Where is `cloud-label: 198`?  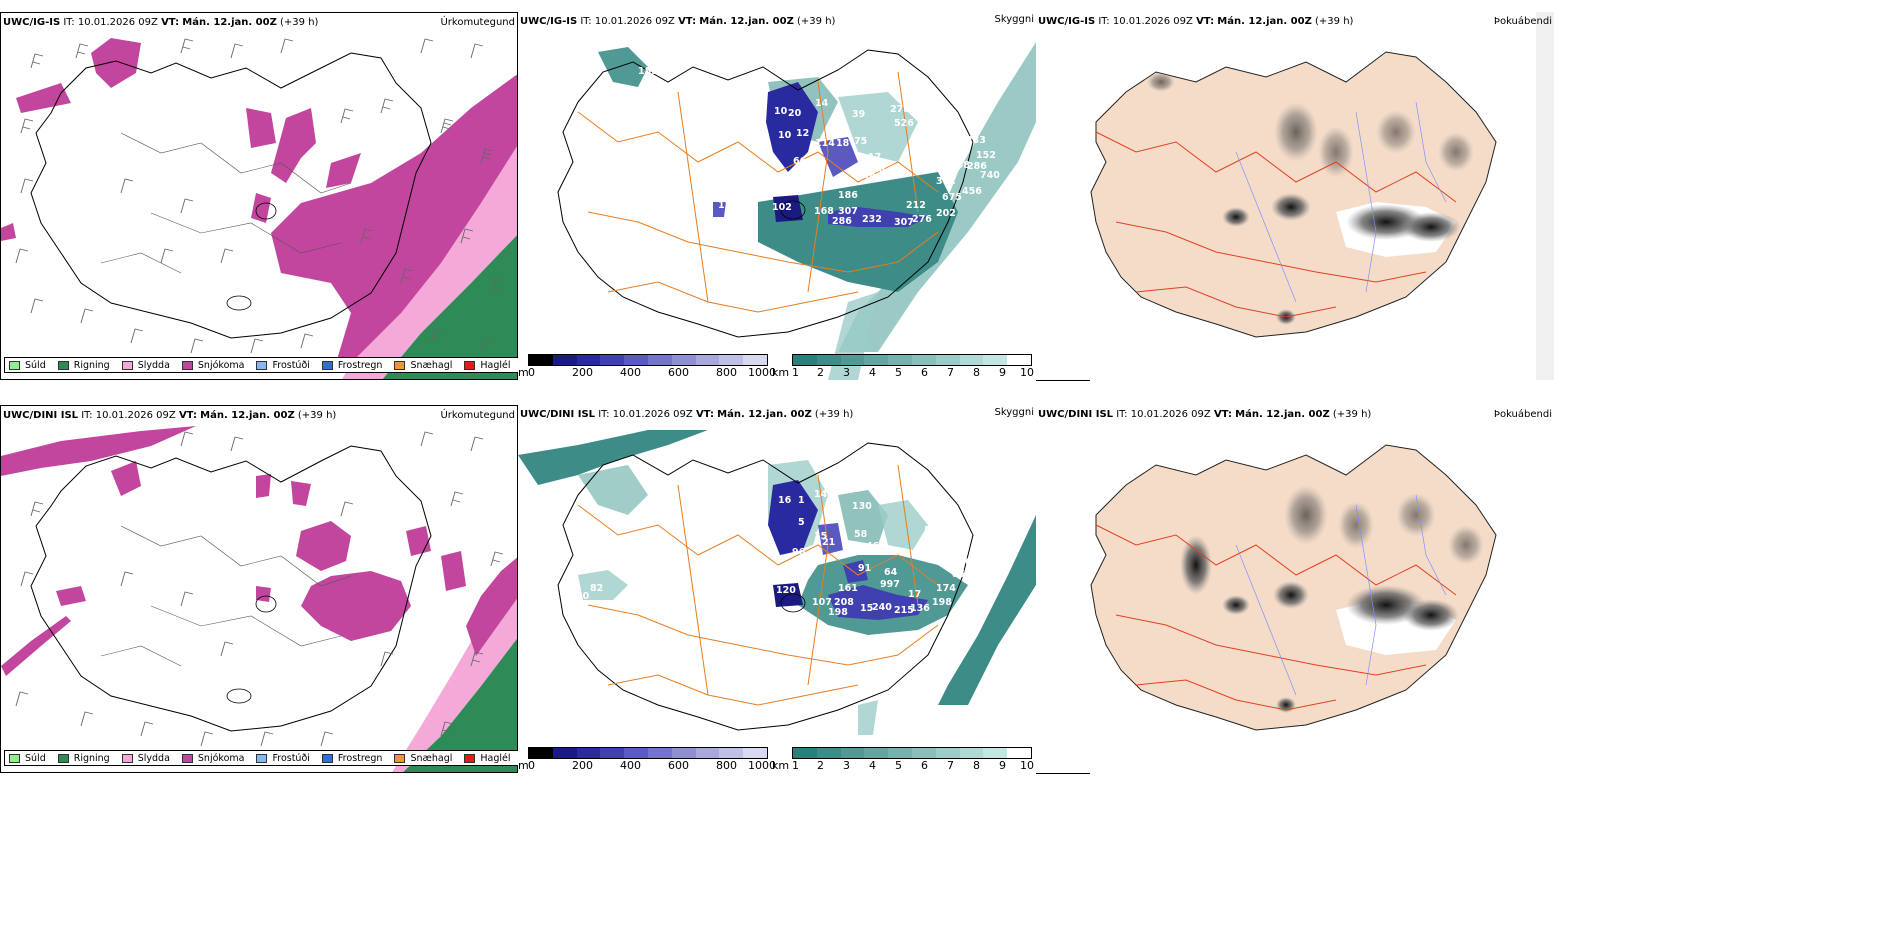 cloud-label: 198 is located at coordinates (942, 602).